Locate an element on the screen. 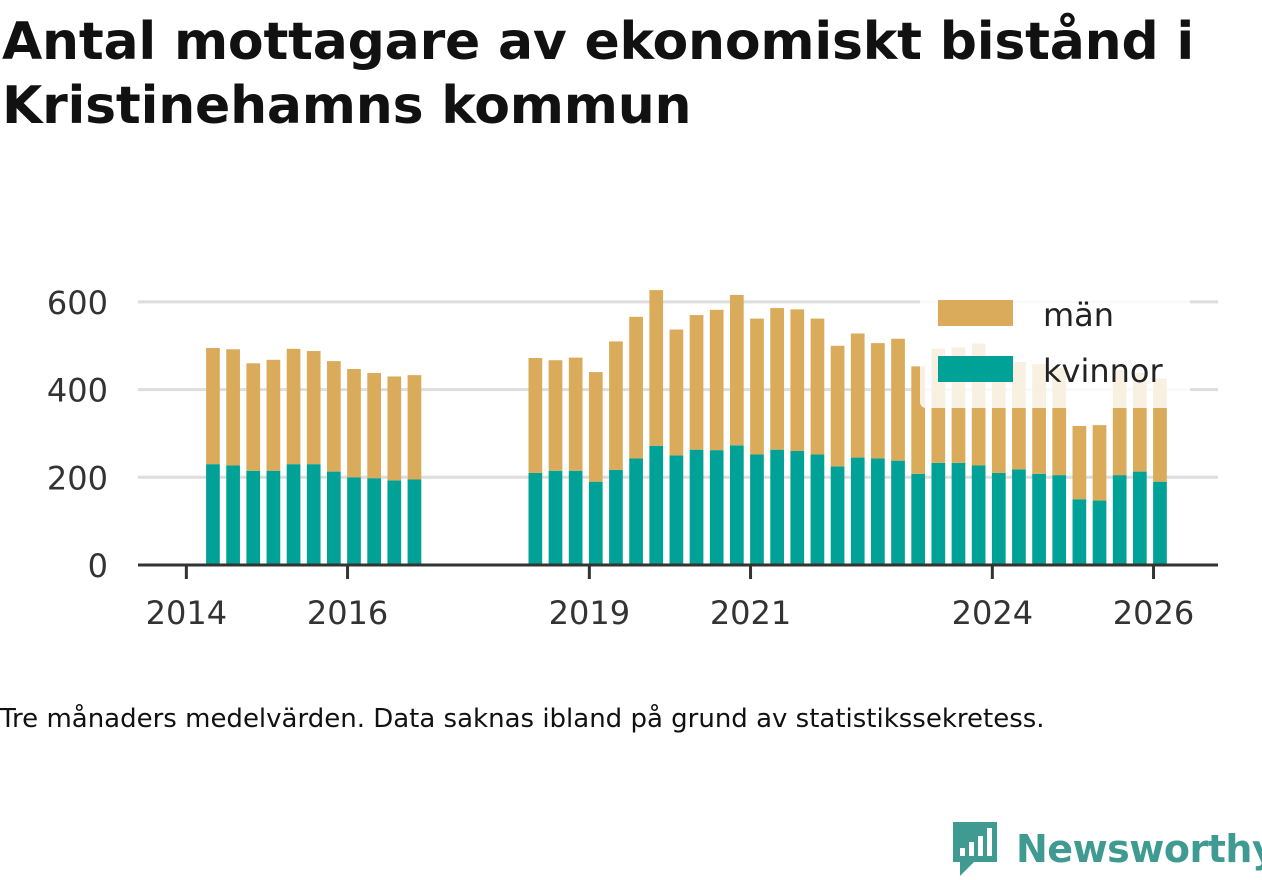 The image size is (1262, 880). legend-swatch-man is located at coordinates (975, 313).